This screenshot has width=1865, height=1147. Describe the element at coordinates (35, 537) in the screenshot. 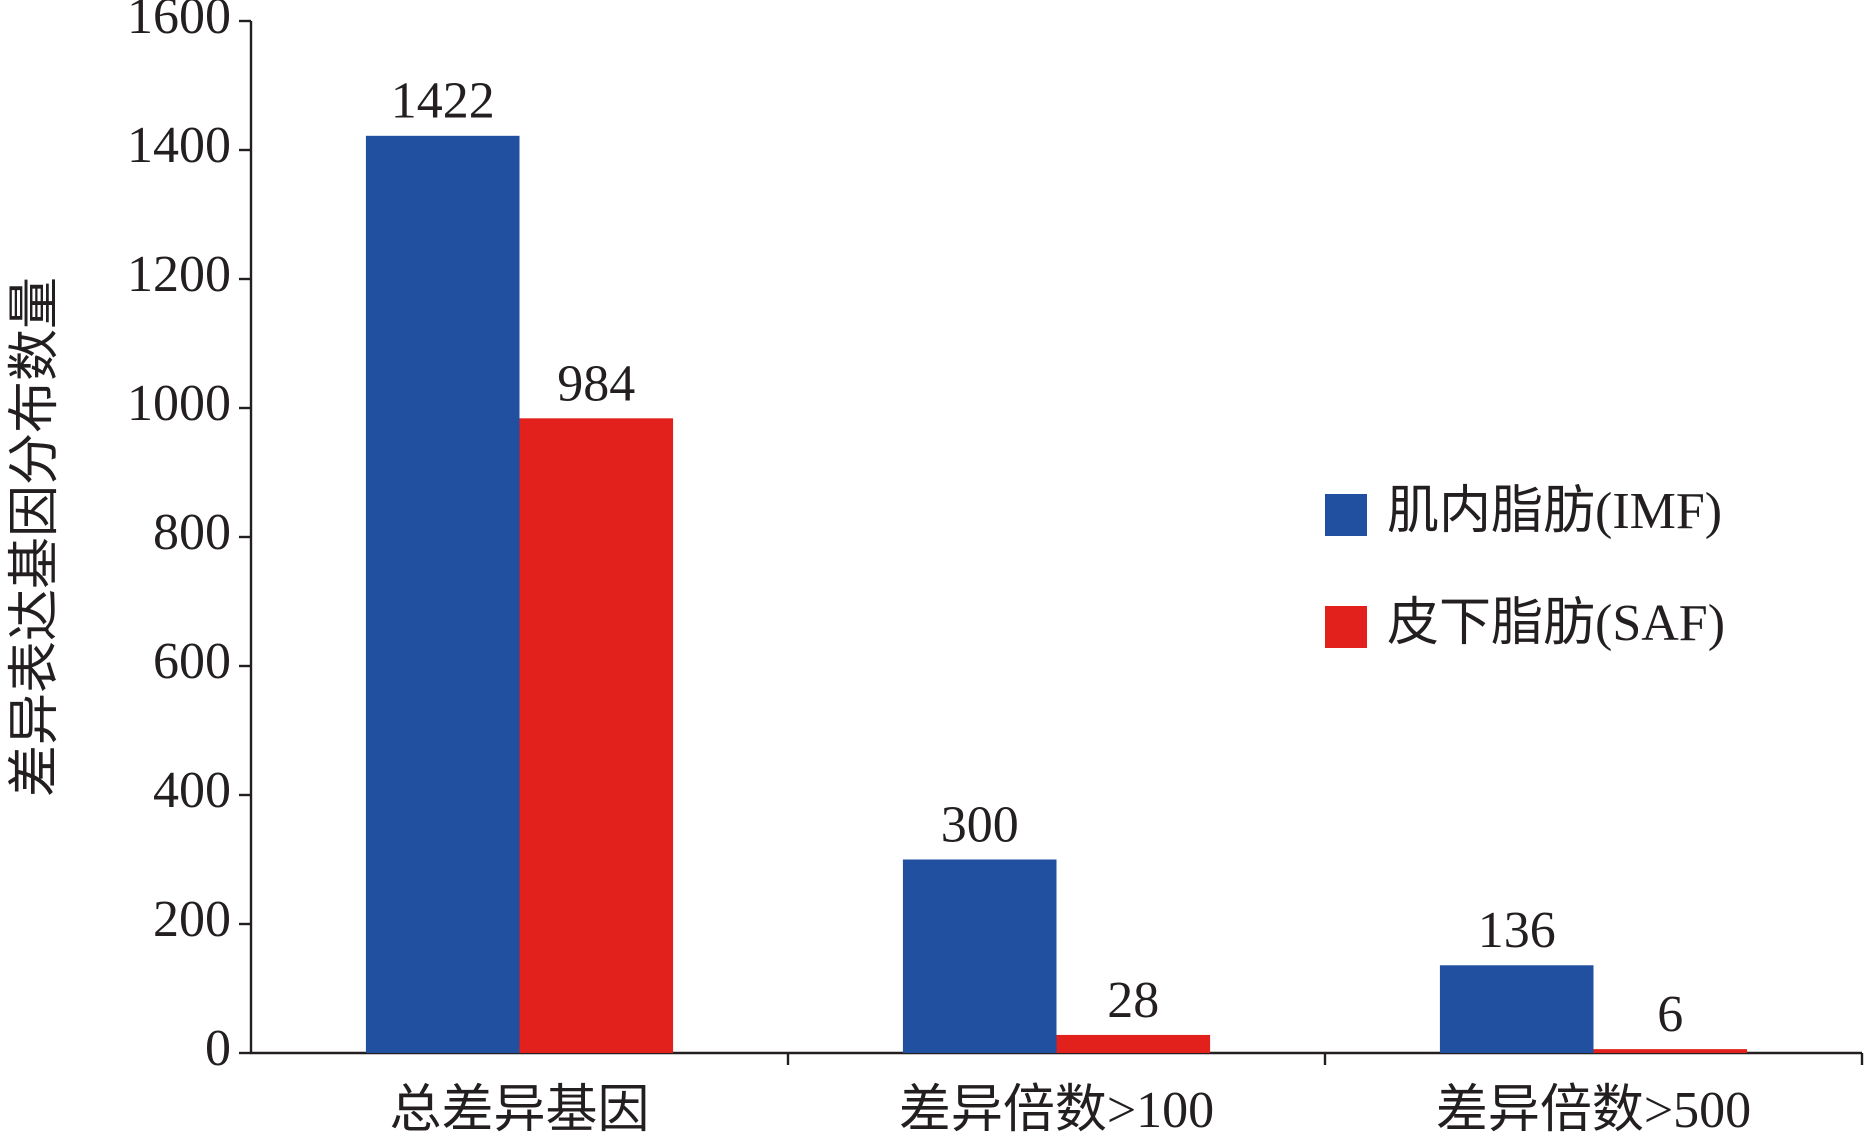

I see `y-axis-label: 差异表达基因分布数量` at that location.